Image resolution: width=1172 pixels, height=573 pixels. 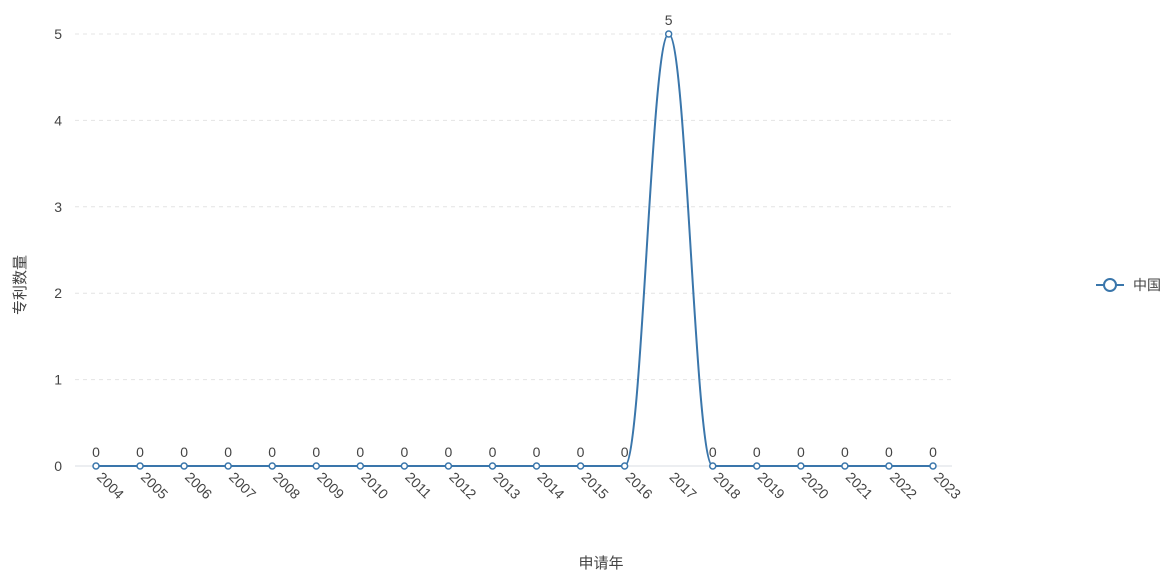 What do you see at coordinates (58, 250) in the screenshot?
I see `y-axis: 0 1 2 3 4 5` at bounding box center [58, 250].